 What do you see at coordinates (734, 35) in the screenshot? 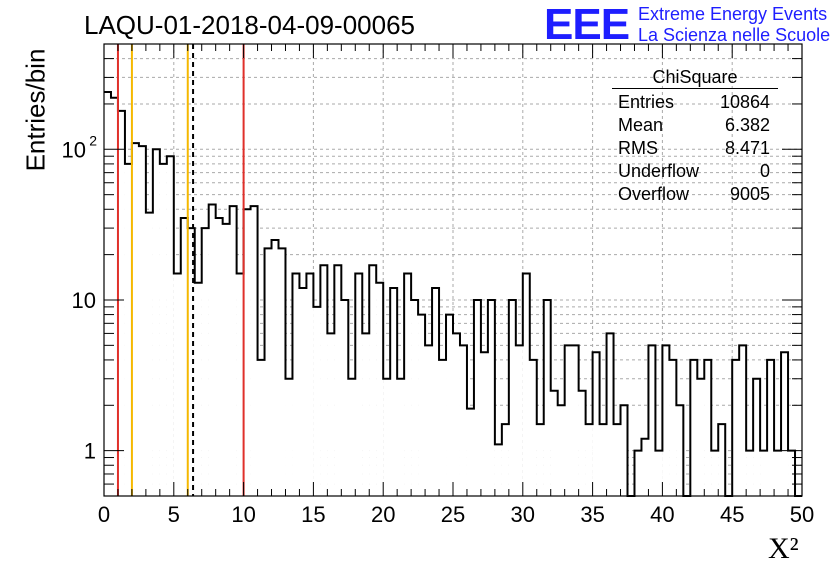
I see `logo-line-2: La Scienza nelle Scuole` at bounding box center [734, 35].